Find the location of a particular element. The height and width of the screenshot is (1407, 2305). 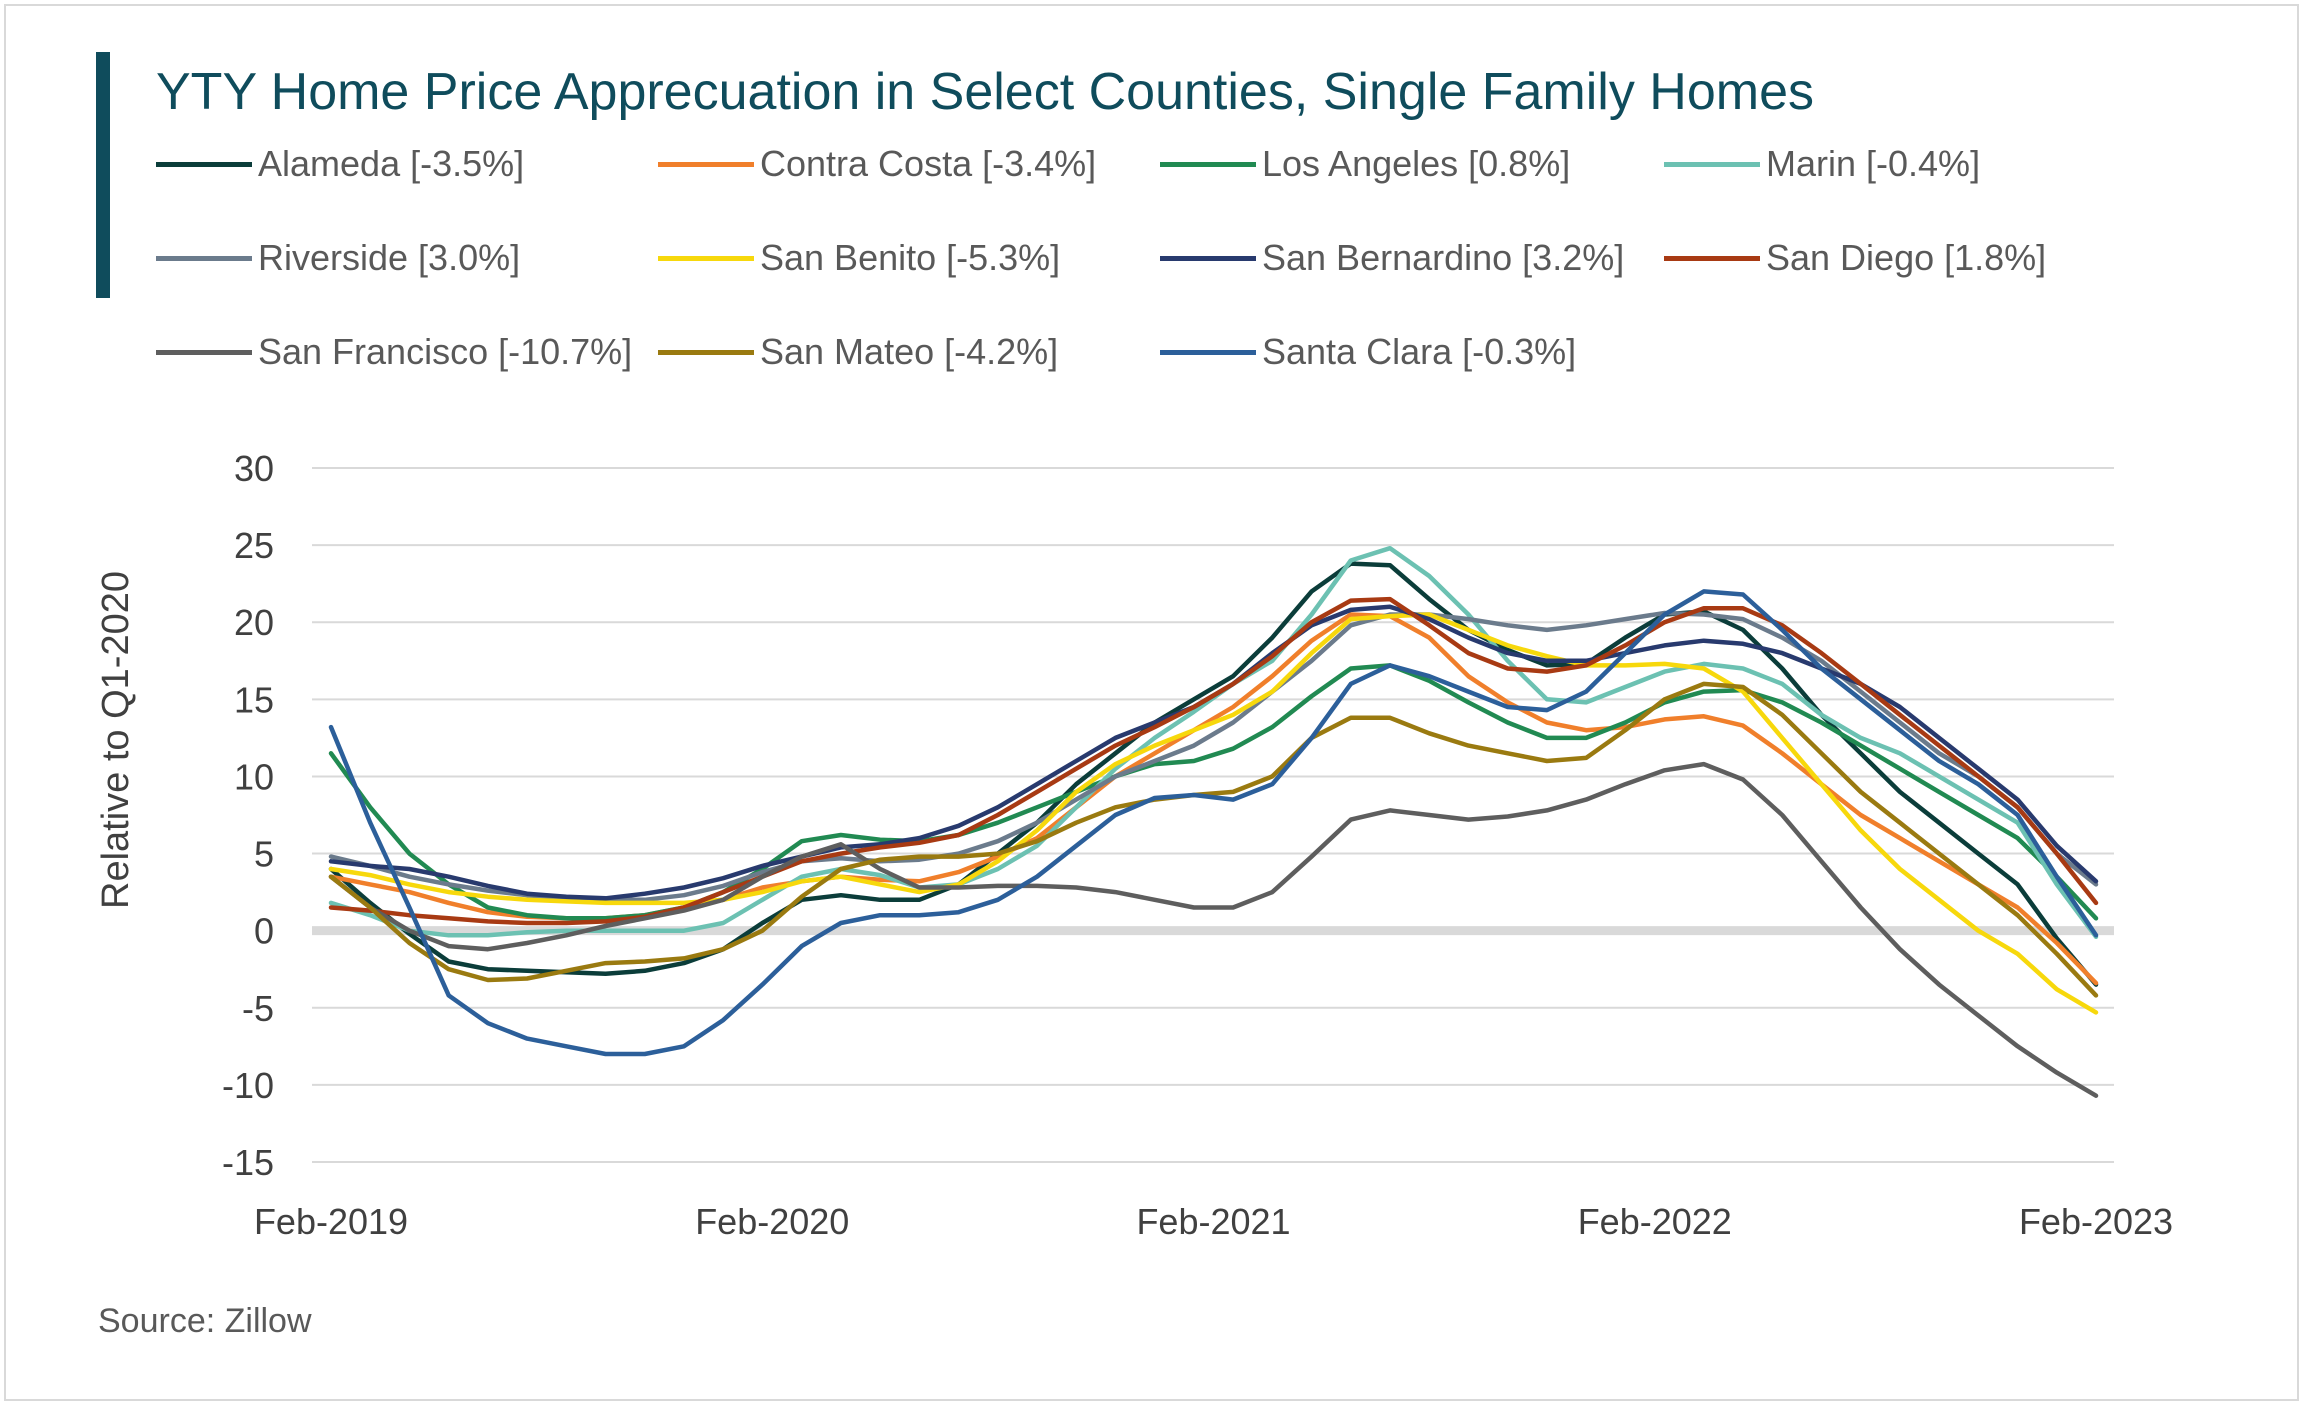

y-tick-label: -15 is located at coordinates (248, 1162).